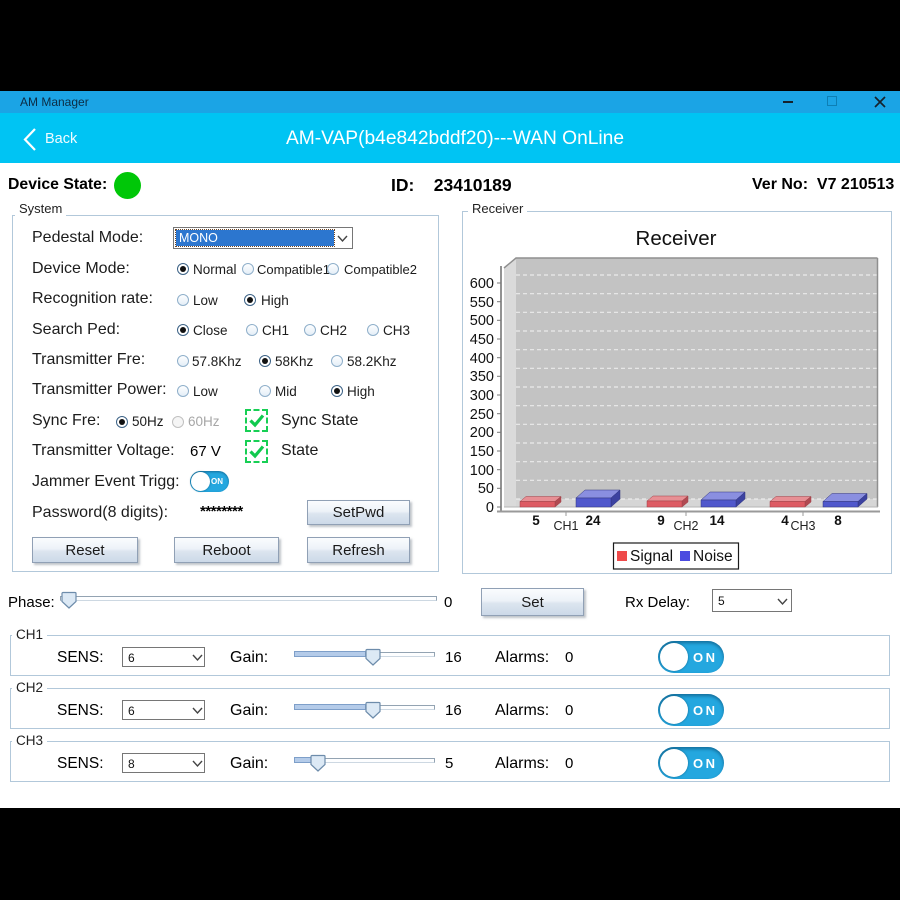  What do you see at coordinates (651, 556) in the screenshot?
I see `svg-text: Signal` at bounding box center [651, 556].